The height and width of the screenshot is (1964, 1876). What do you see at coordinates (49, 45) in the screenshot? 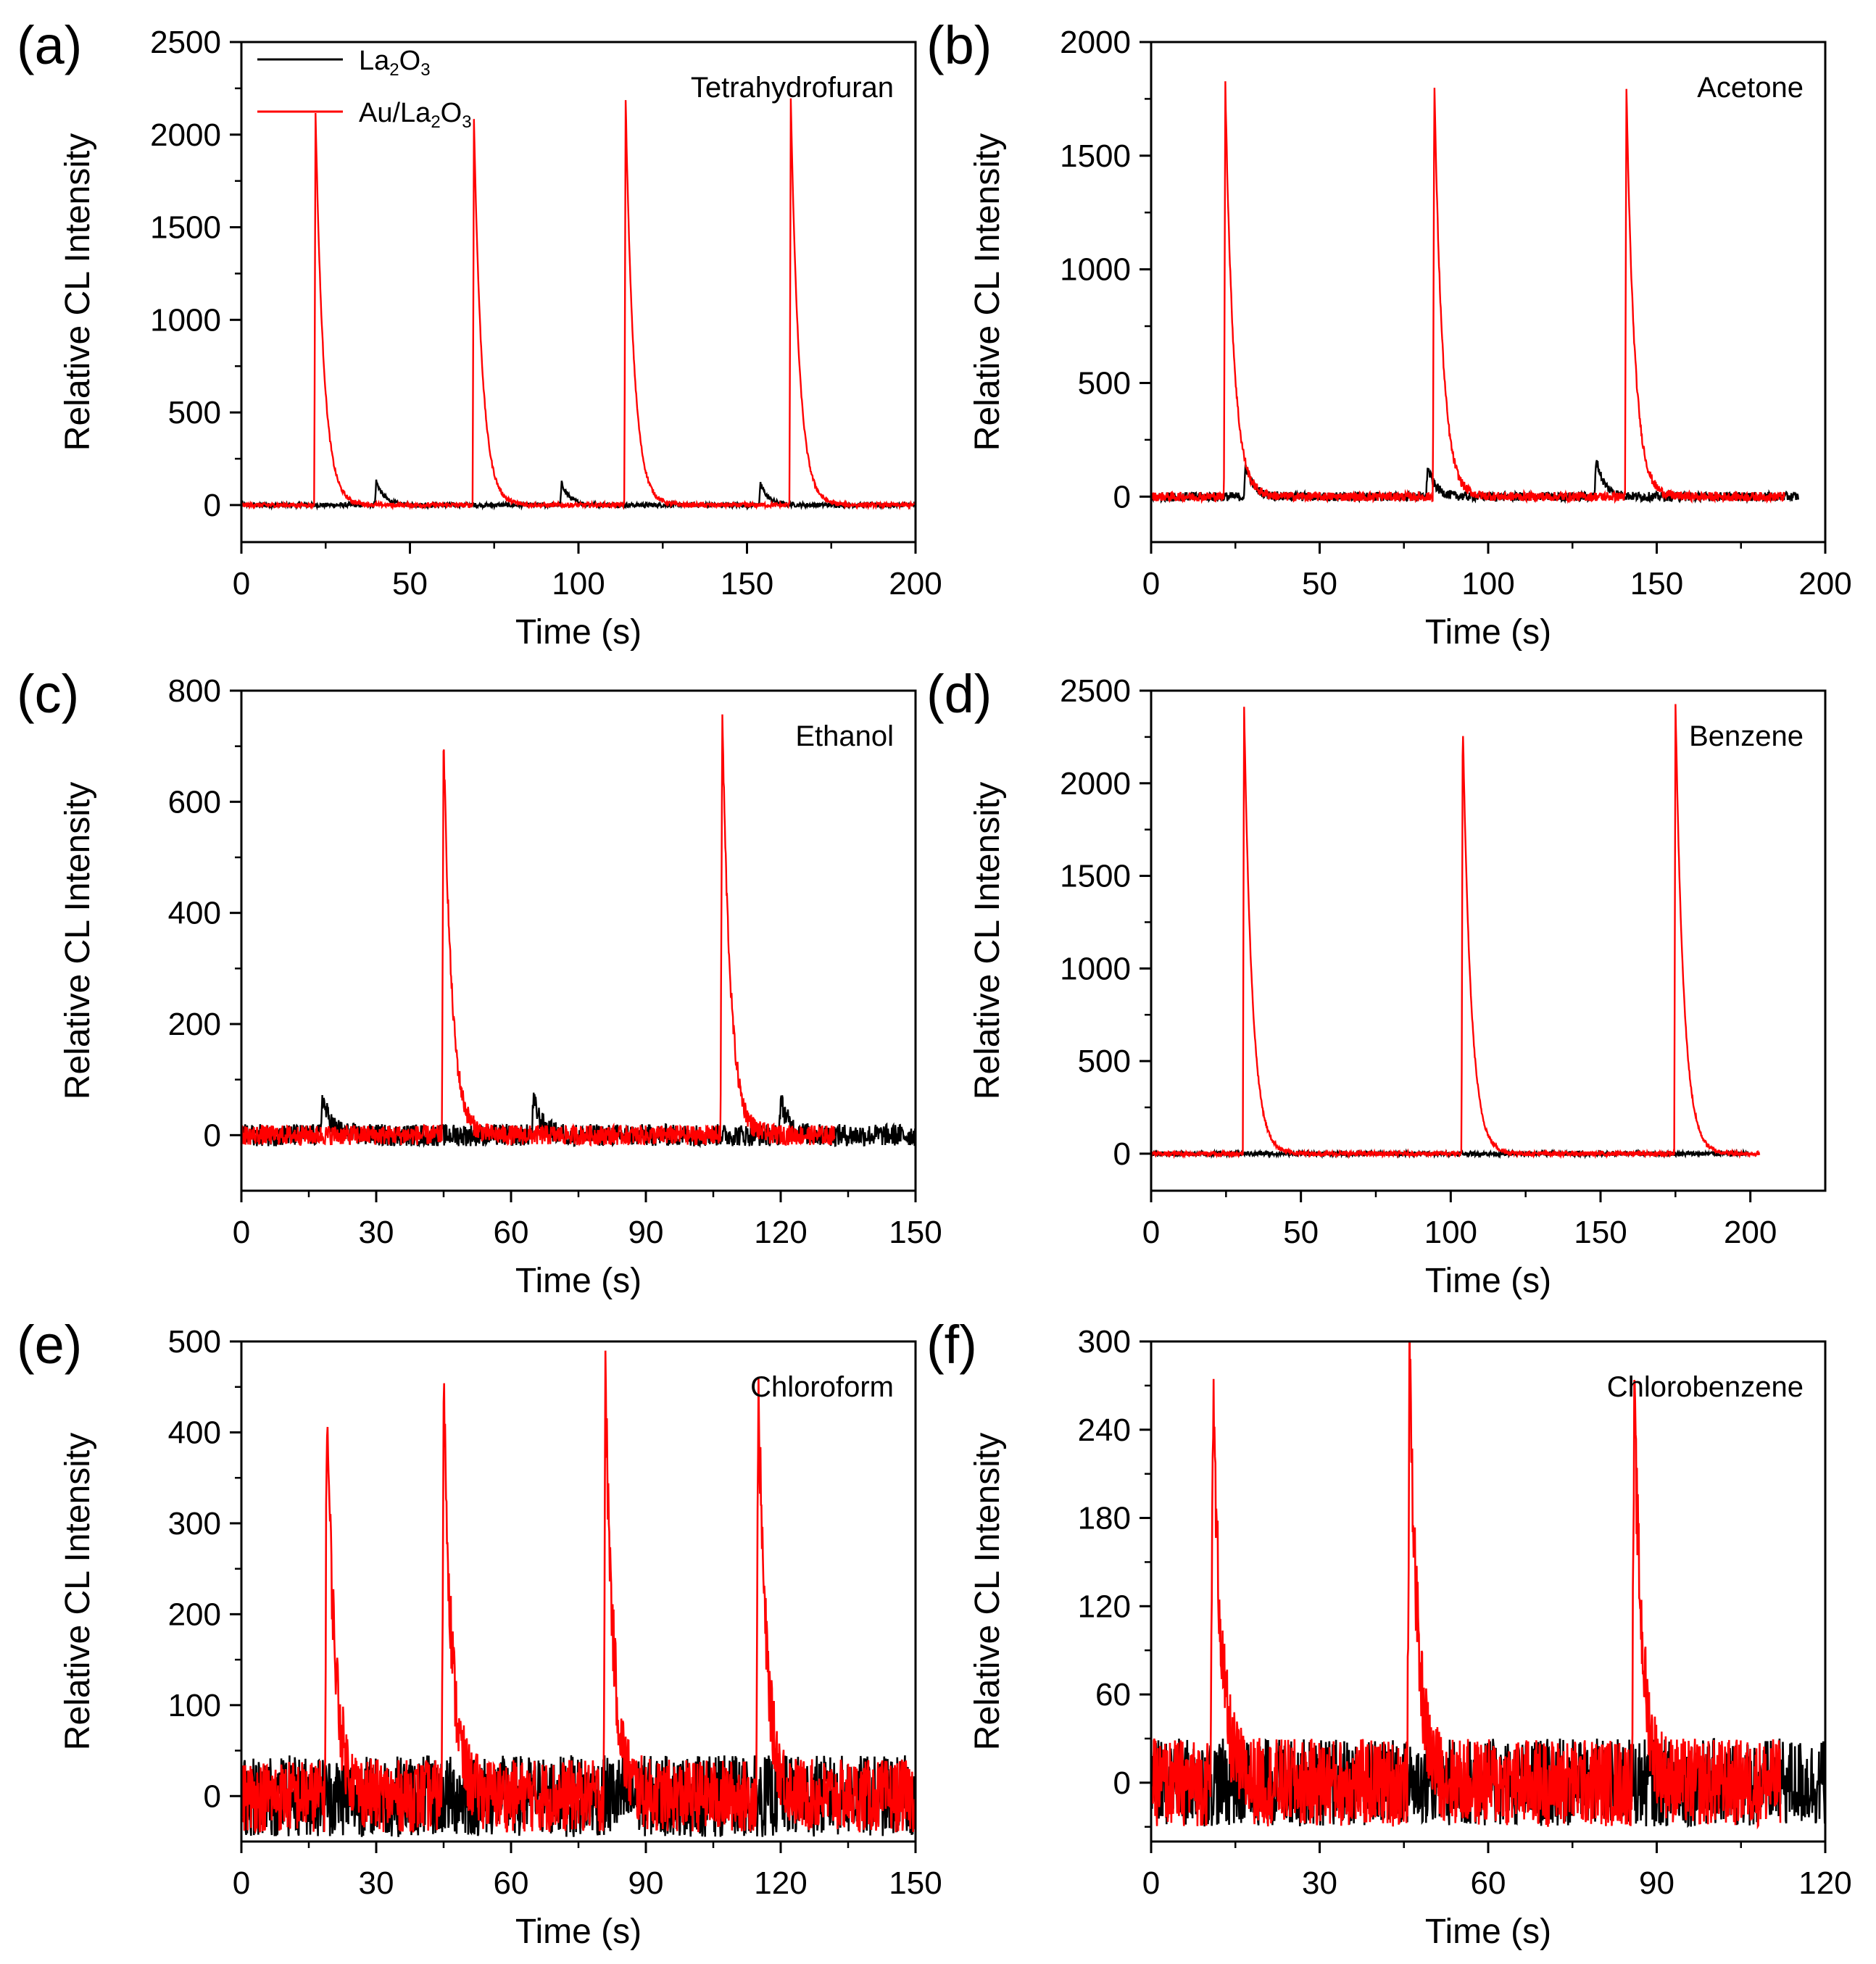
I see `panel-label: (a)` at bounding box center [49, 45].